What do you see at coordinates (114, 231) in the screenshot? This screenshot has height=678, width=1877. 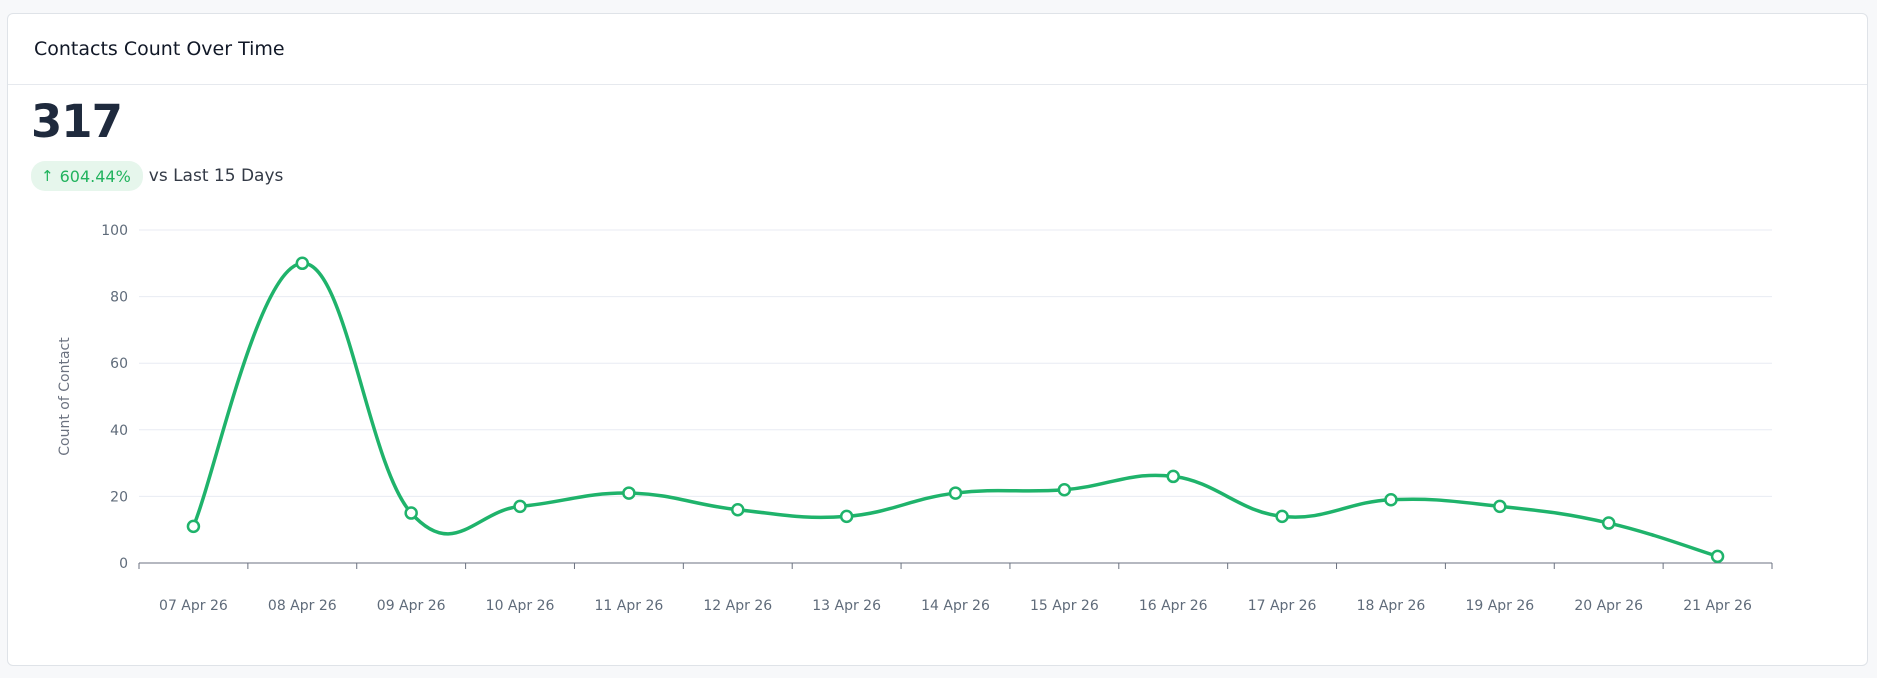 I see `y-tick-label-100: 100` at bounding box center [114, 231].